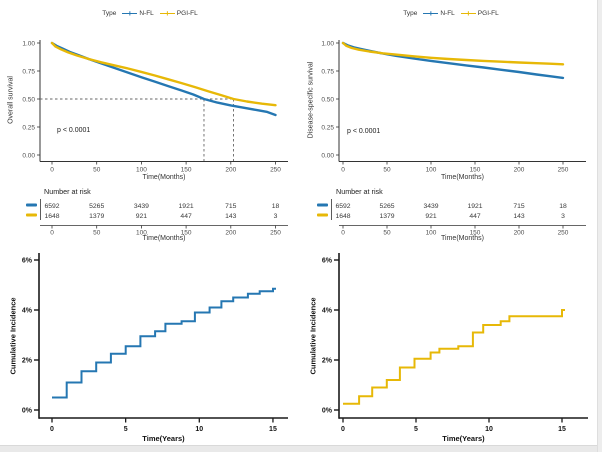  Describe the element at coordinates (387, 233) in the screenshot. I see `risk-x-tick-label: 50` at that location.